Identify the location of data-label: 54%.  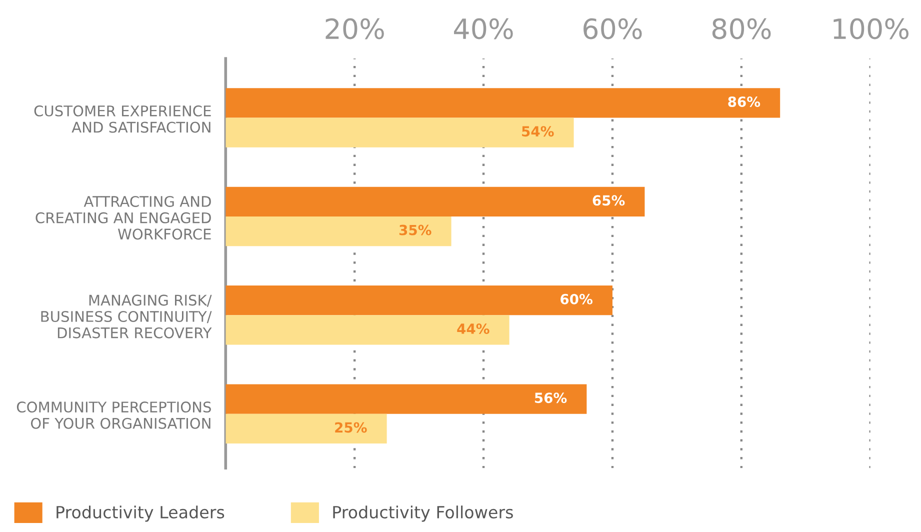
(538, 131).